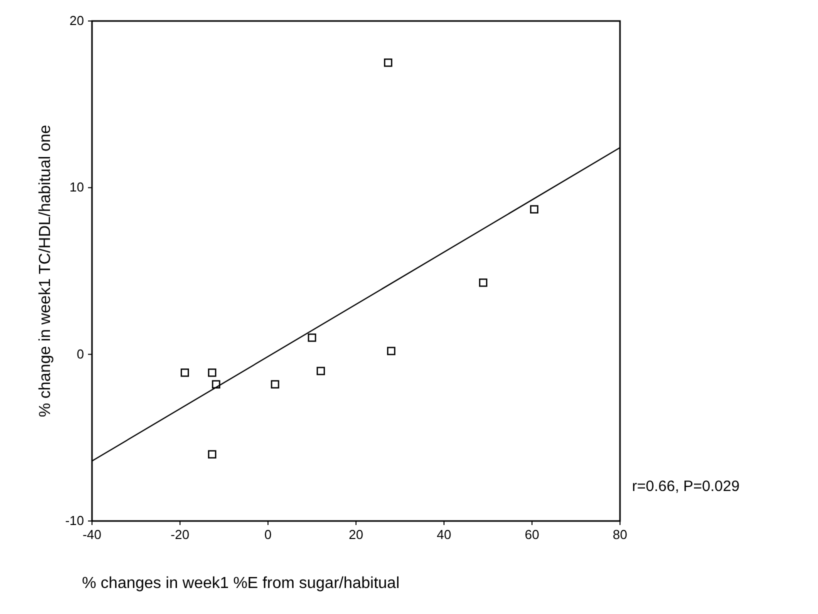 This screenshot has width=818, height=614. I want to click on x-tick-label: 20, so click(356, 534).